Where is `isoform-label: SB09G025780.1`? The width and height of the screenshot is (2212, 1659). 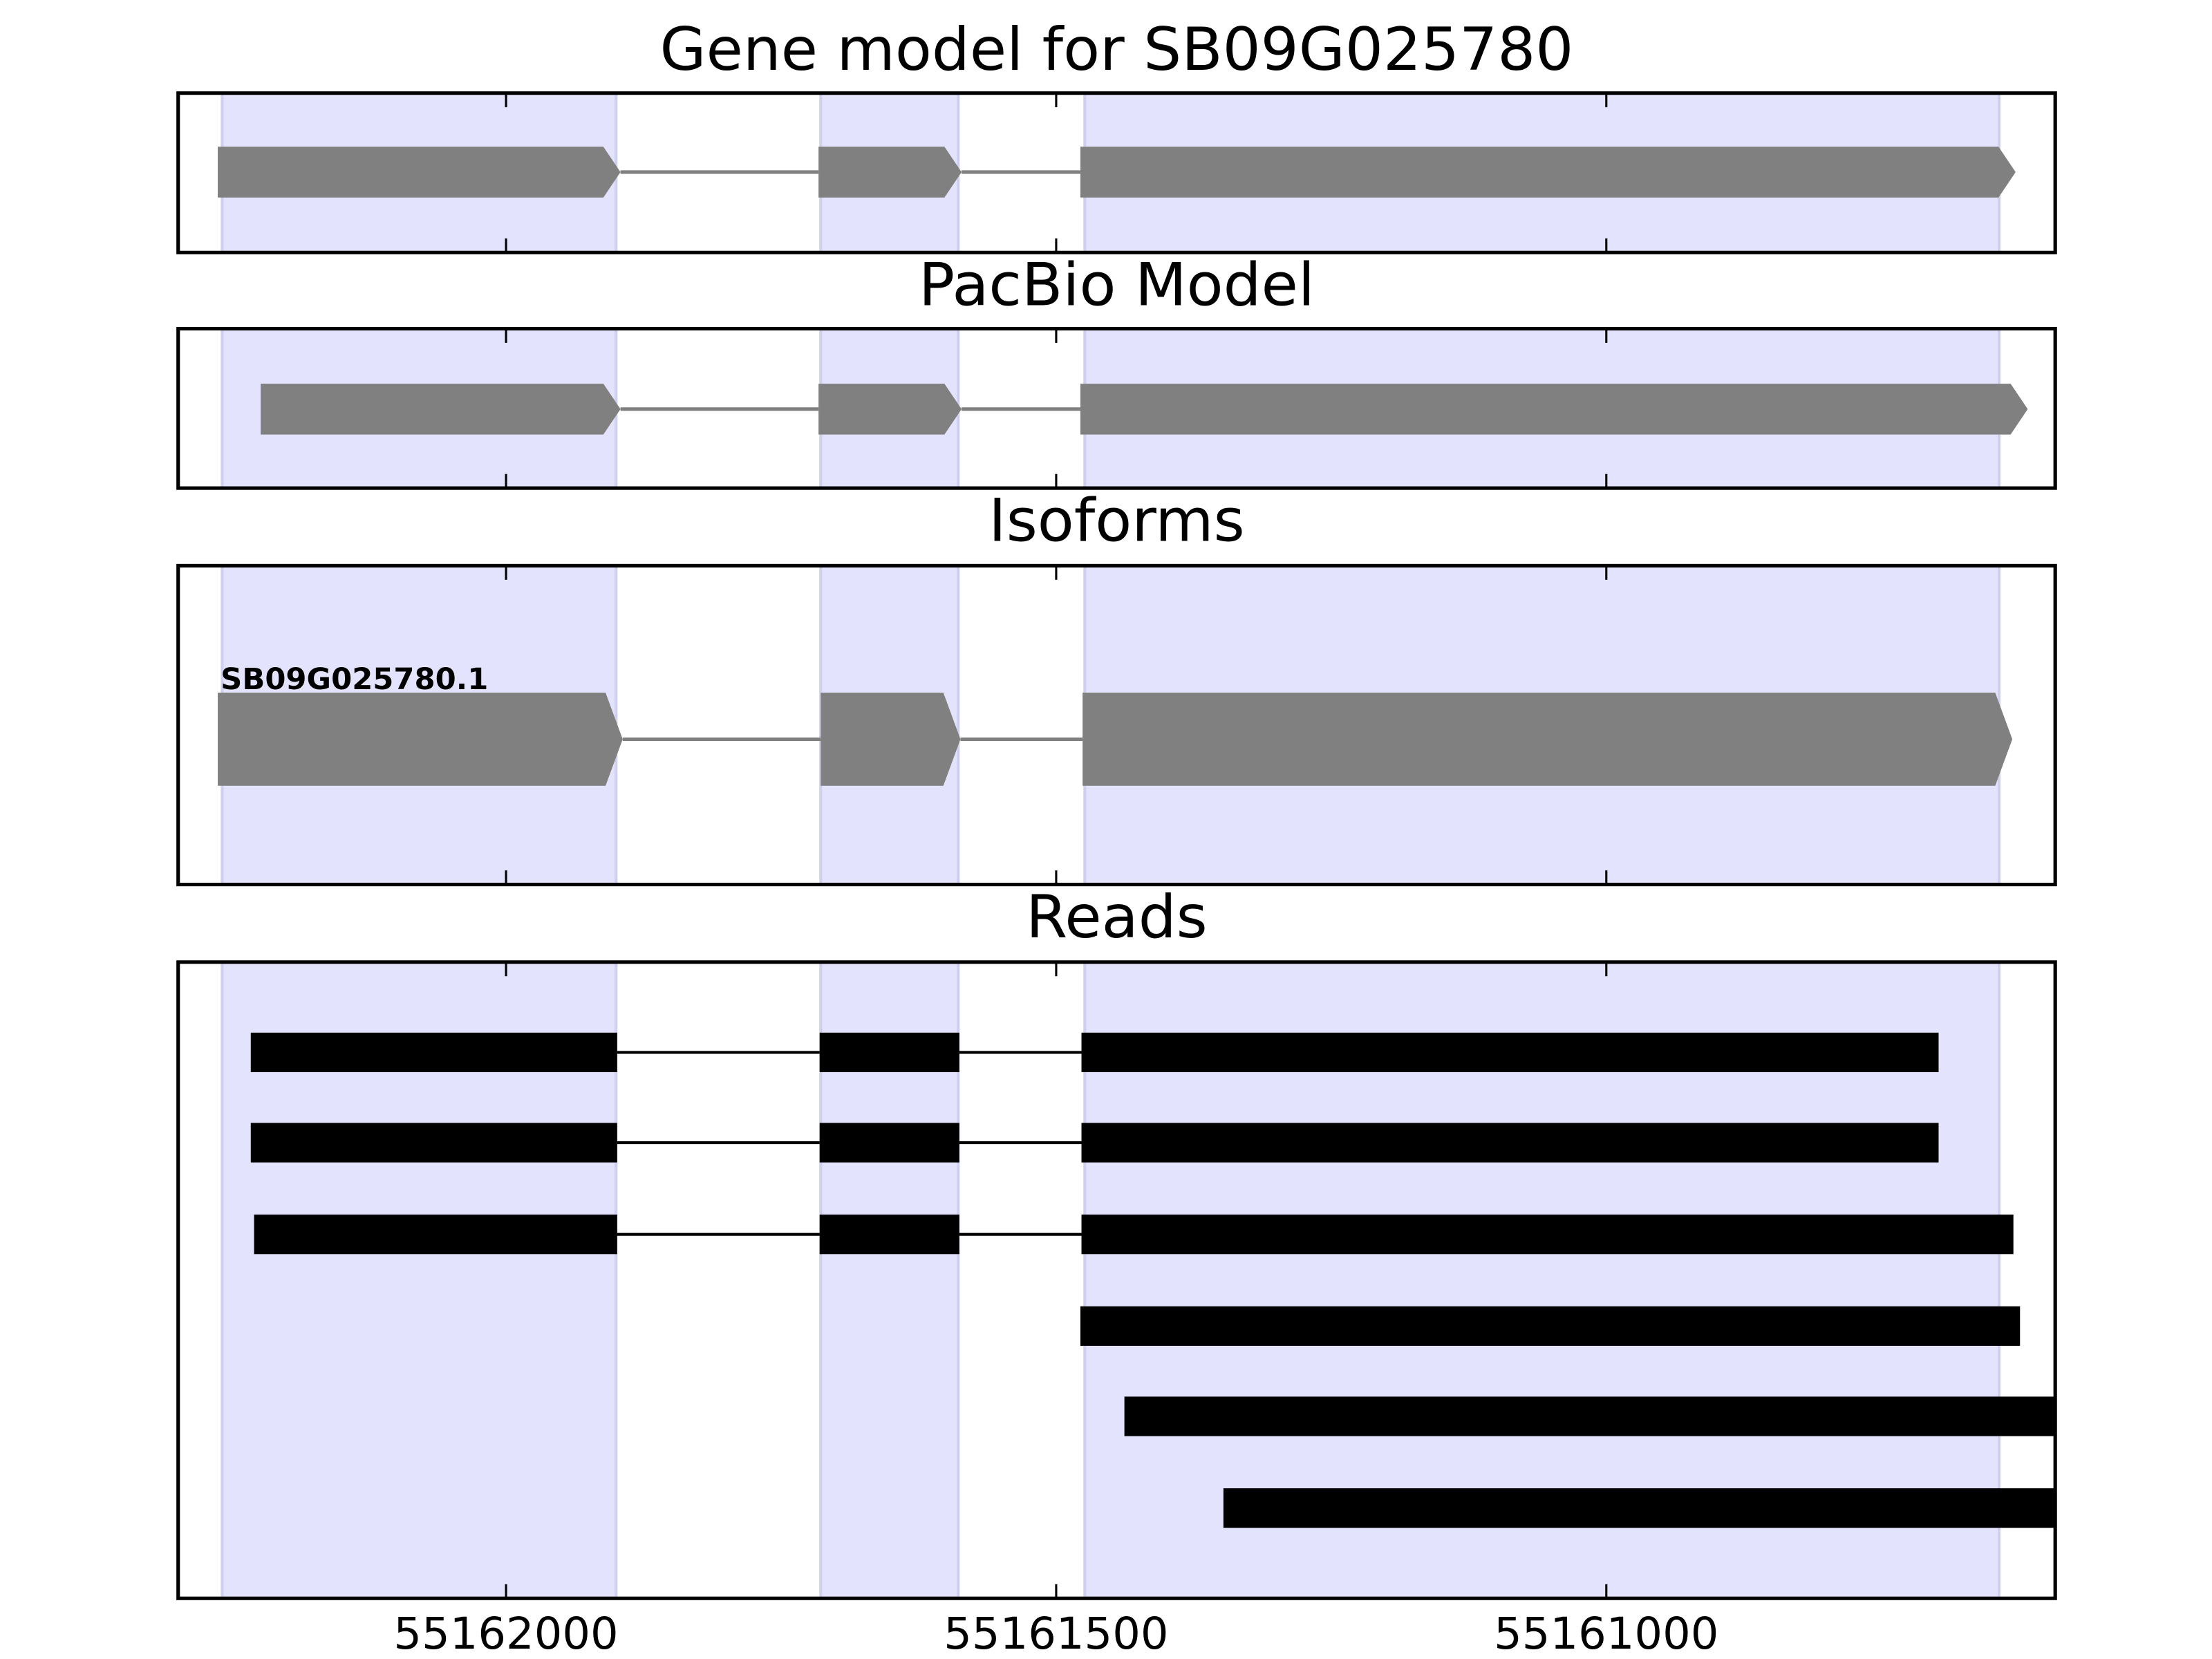 isoform-label: SB09G025780.1 is located at coordinates (354, 679).